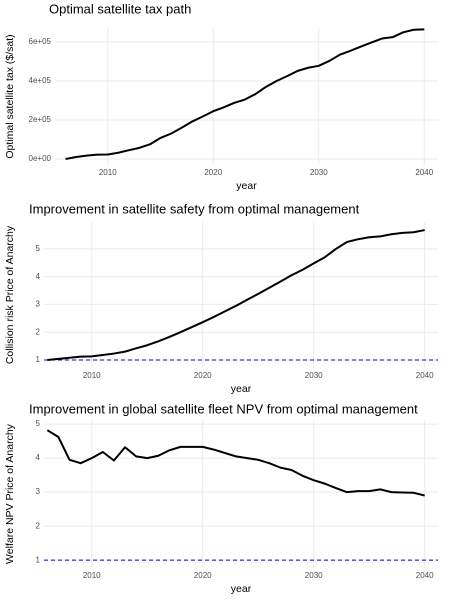  I want to click on y-axis-title: Collision risk Price of Anarchy, so click(10, 294).